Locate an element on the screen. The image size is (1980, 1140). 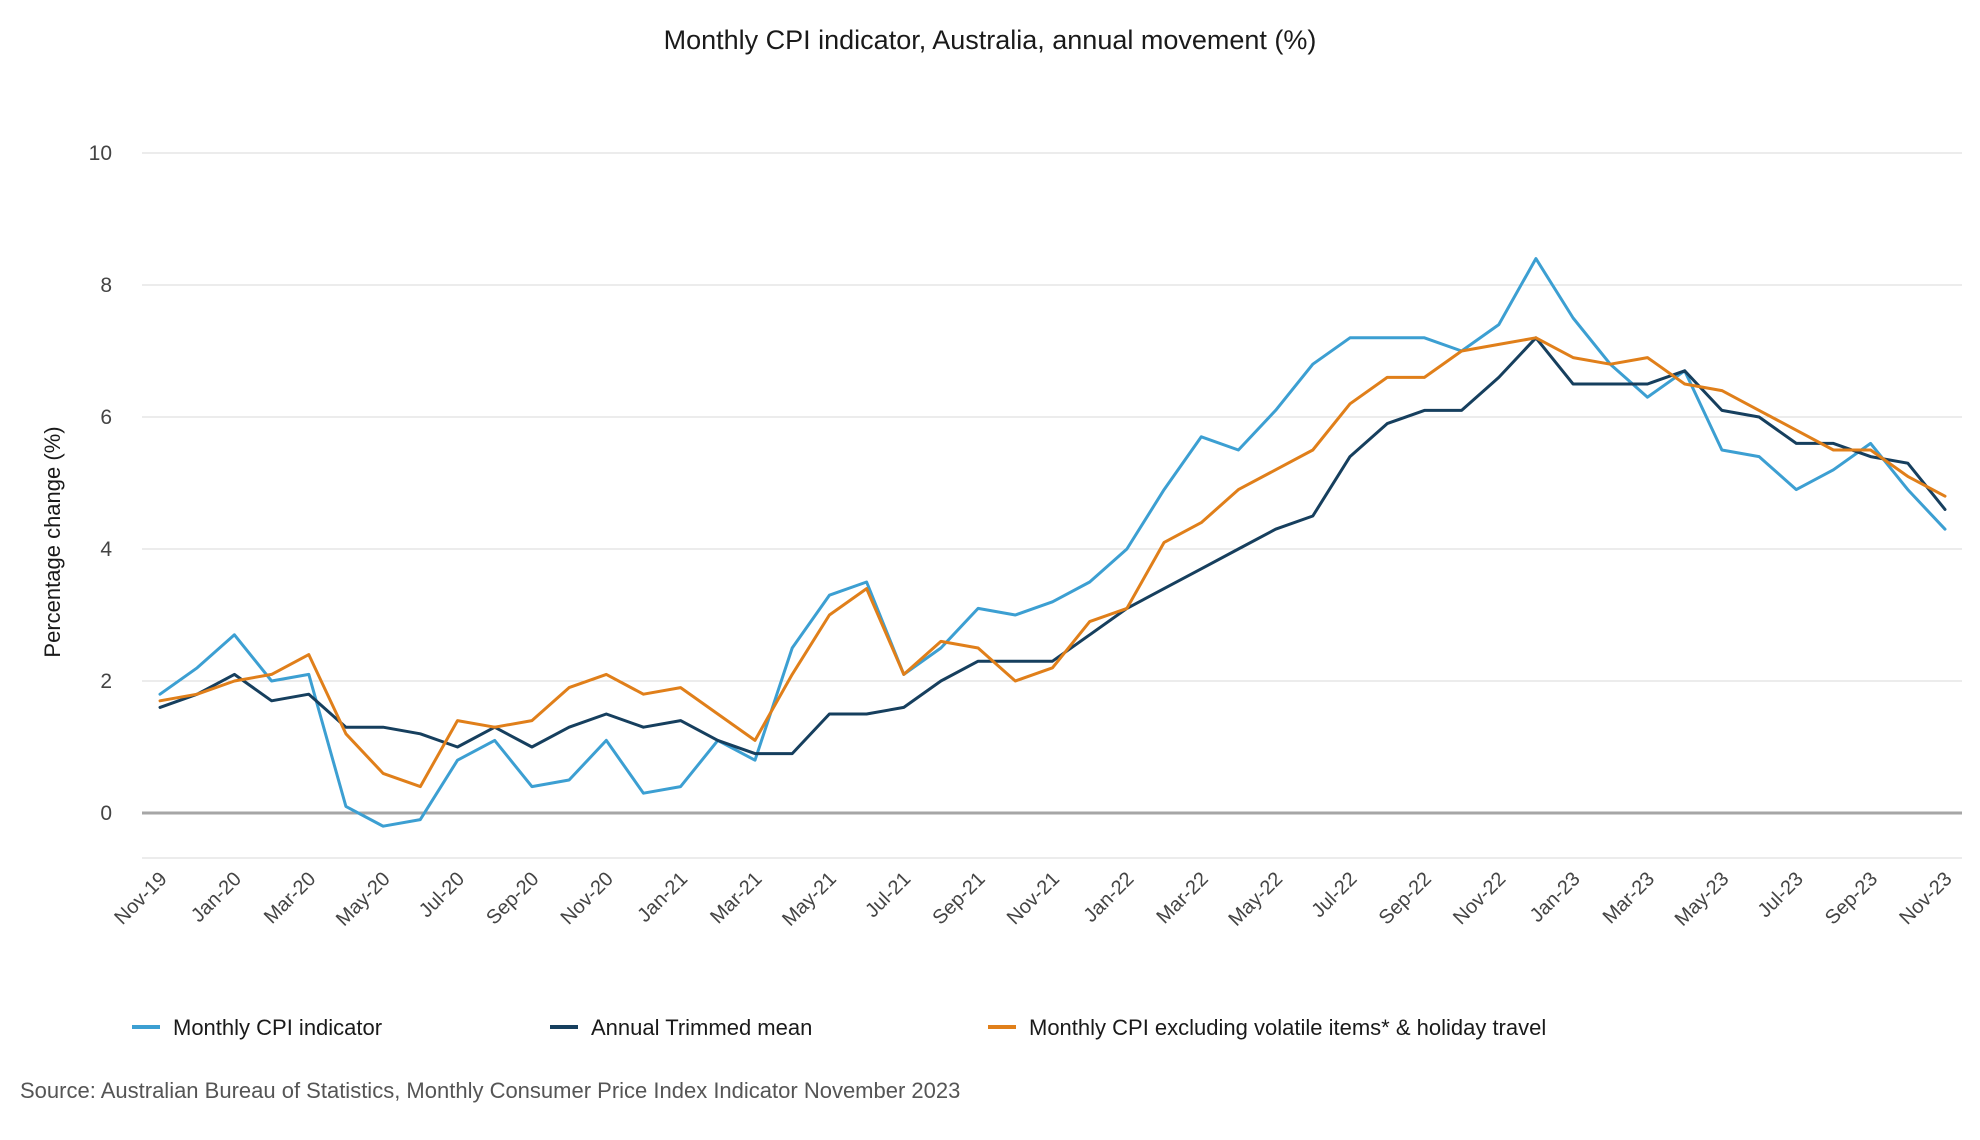
x-tick-label: Nov-20 is located at coordinates (587, 898).